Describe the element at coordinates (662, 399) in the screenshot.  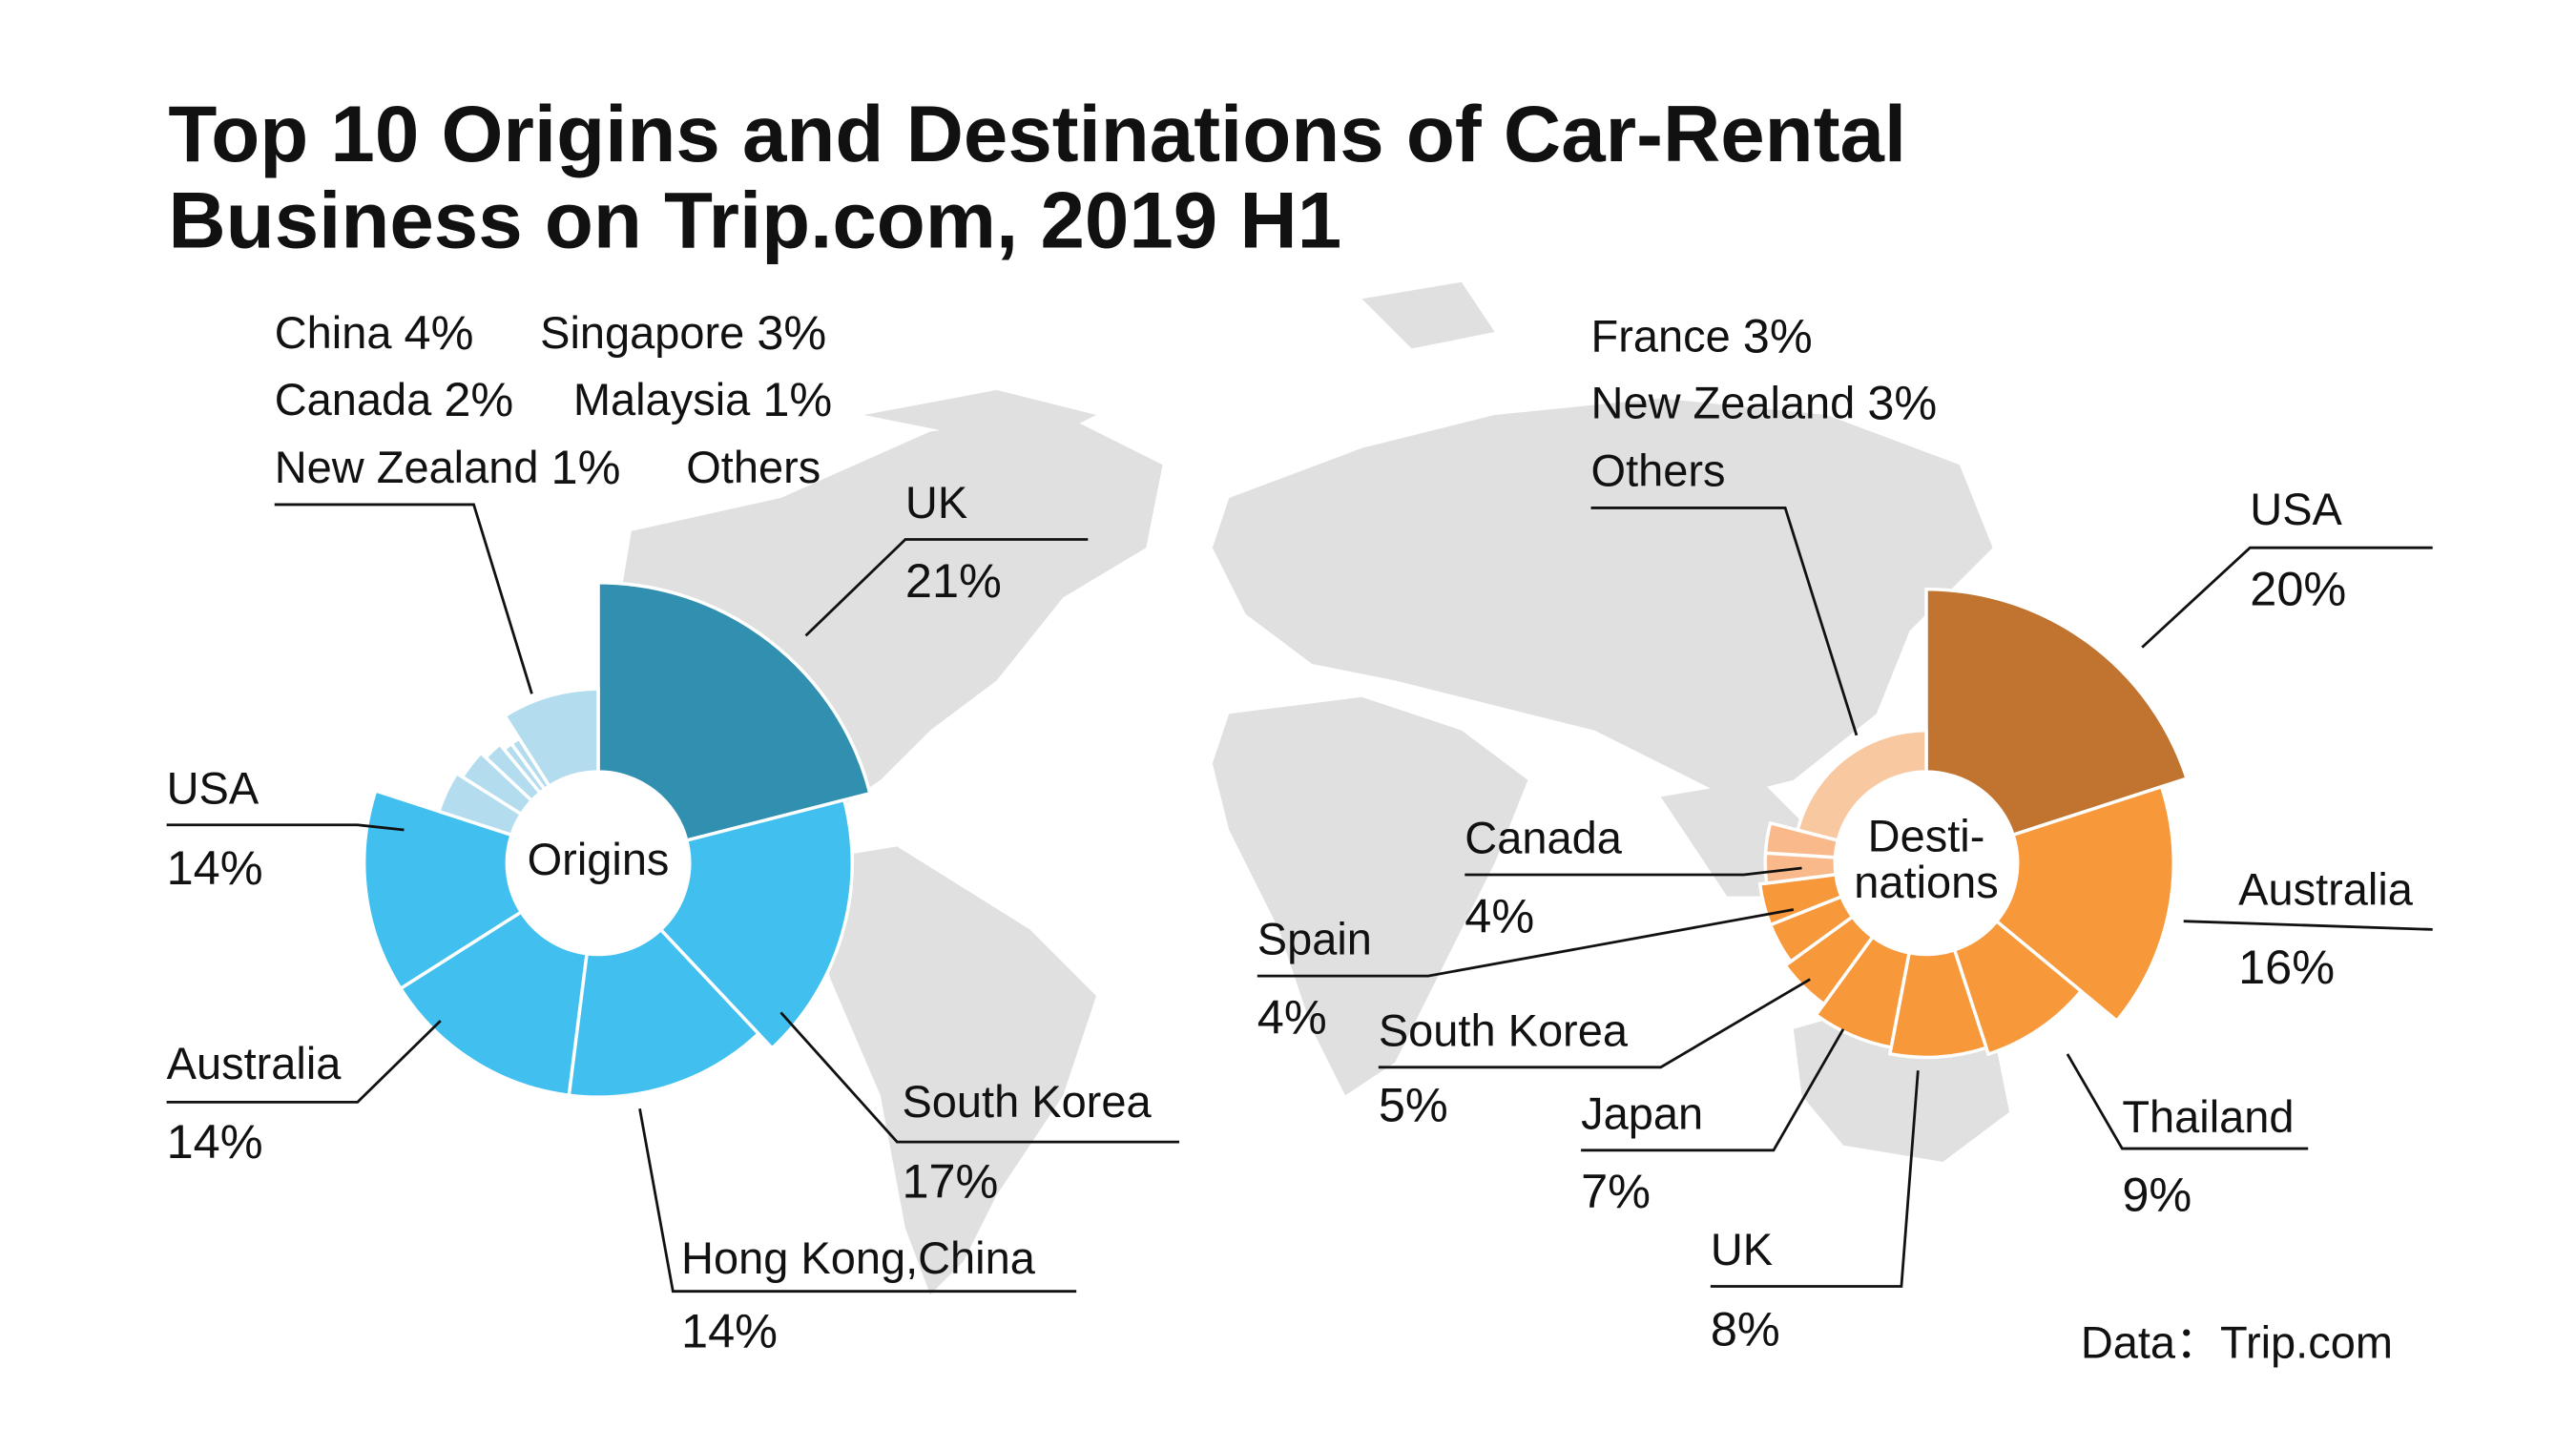
I see `category-label: Malaysia` at that location.